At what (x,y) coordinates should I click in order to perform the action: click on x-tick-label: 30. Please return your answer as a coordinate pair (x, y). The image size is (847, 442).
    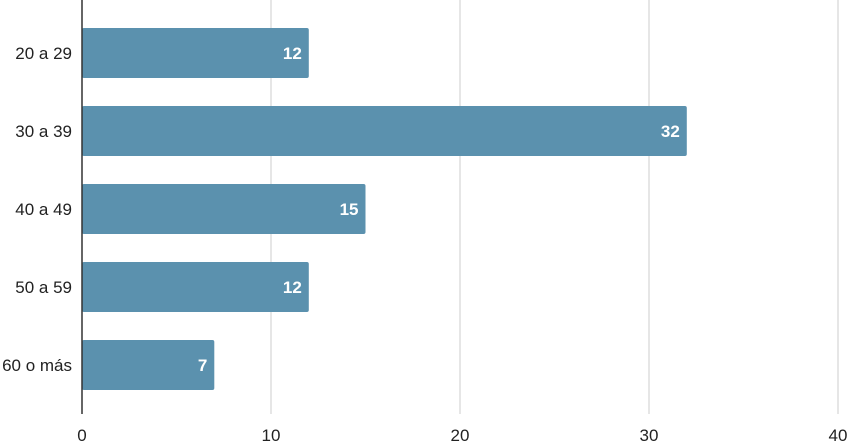
    Looking at the image, I should click on (649, 434).